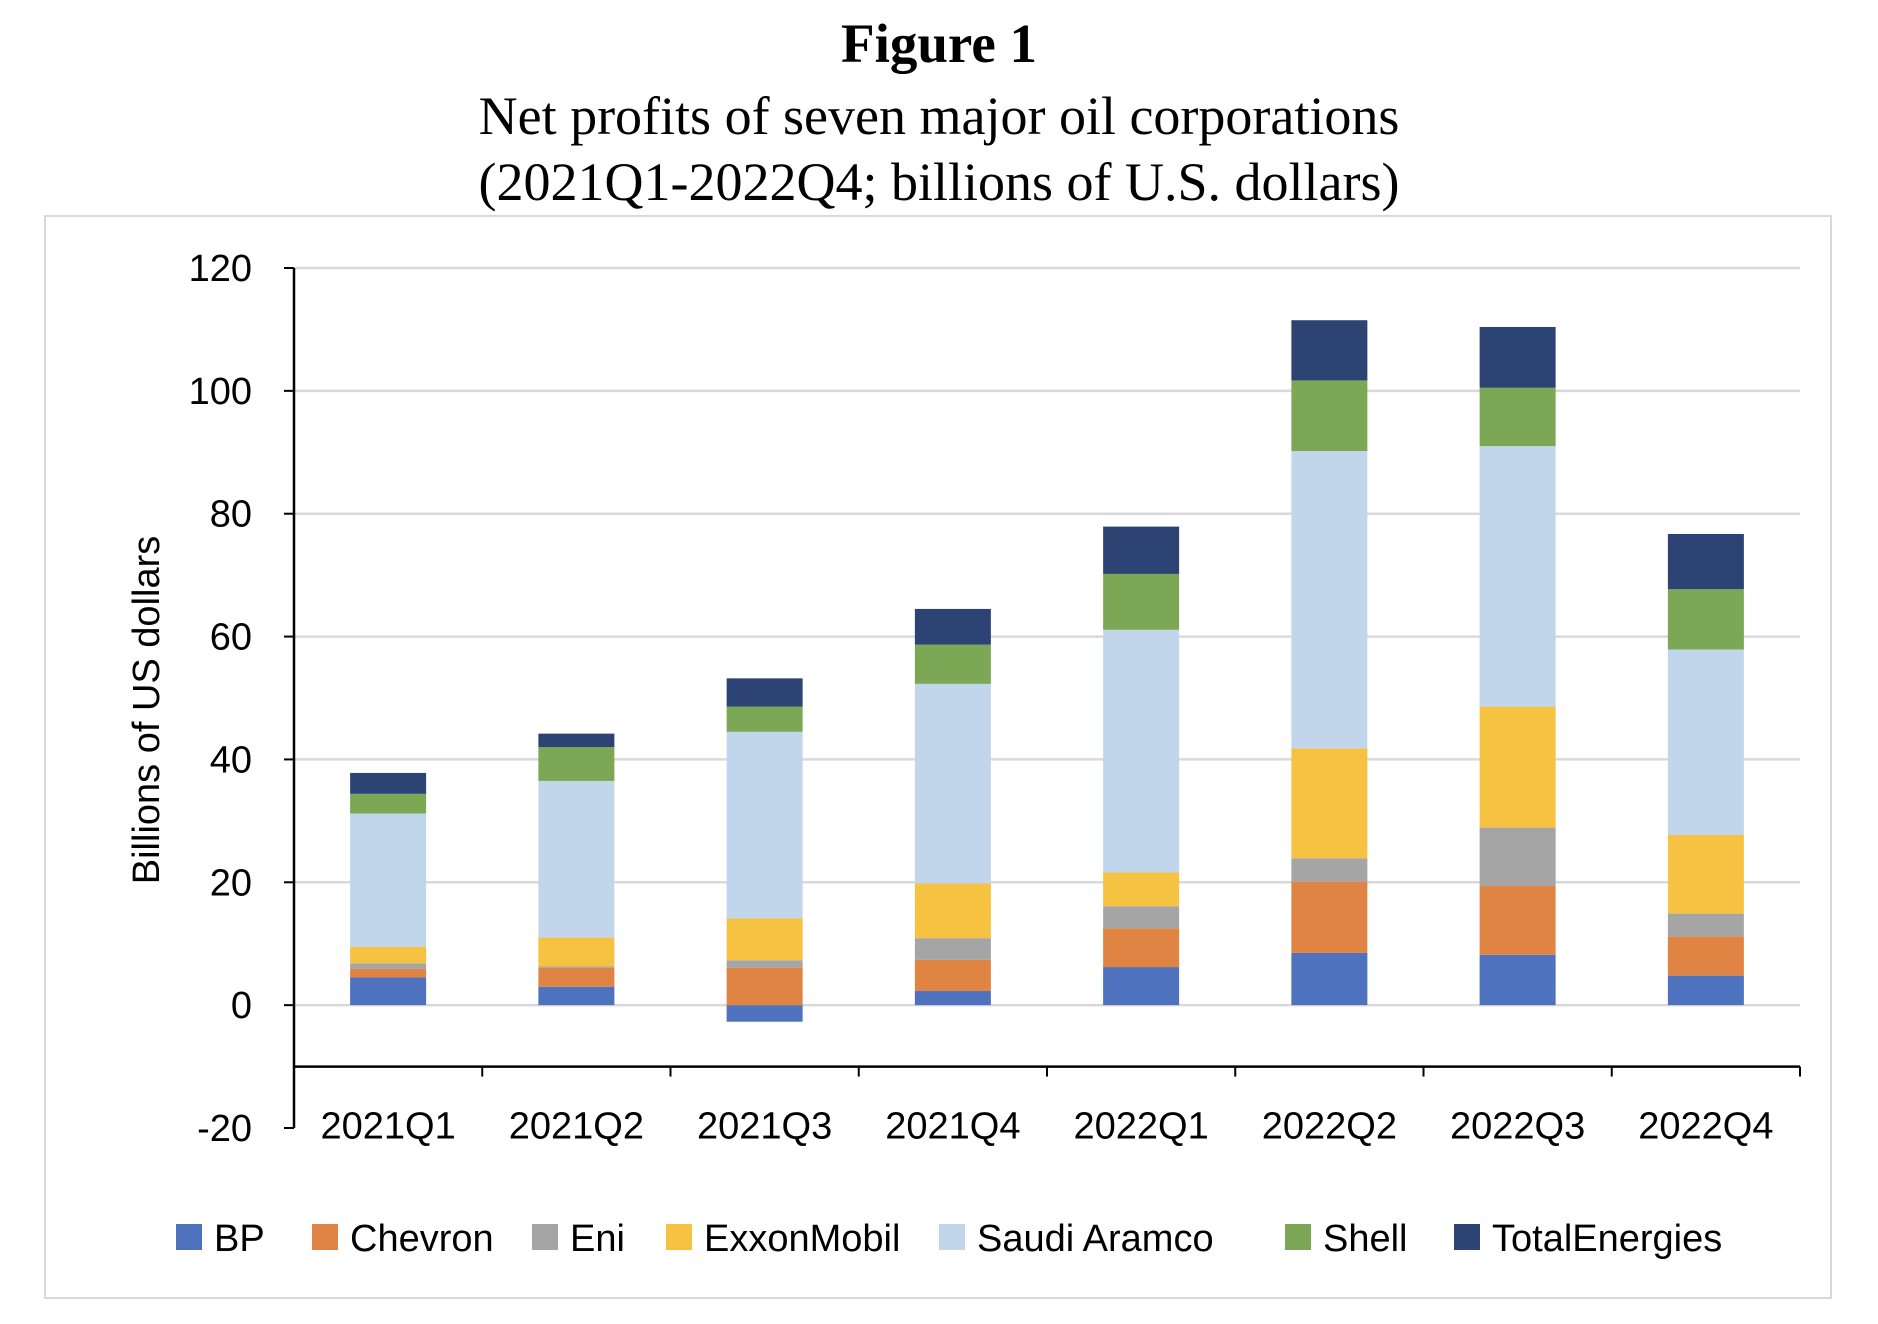  I want to click on x-tick-label: 2022Q4, so click(1705, 1127).